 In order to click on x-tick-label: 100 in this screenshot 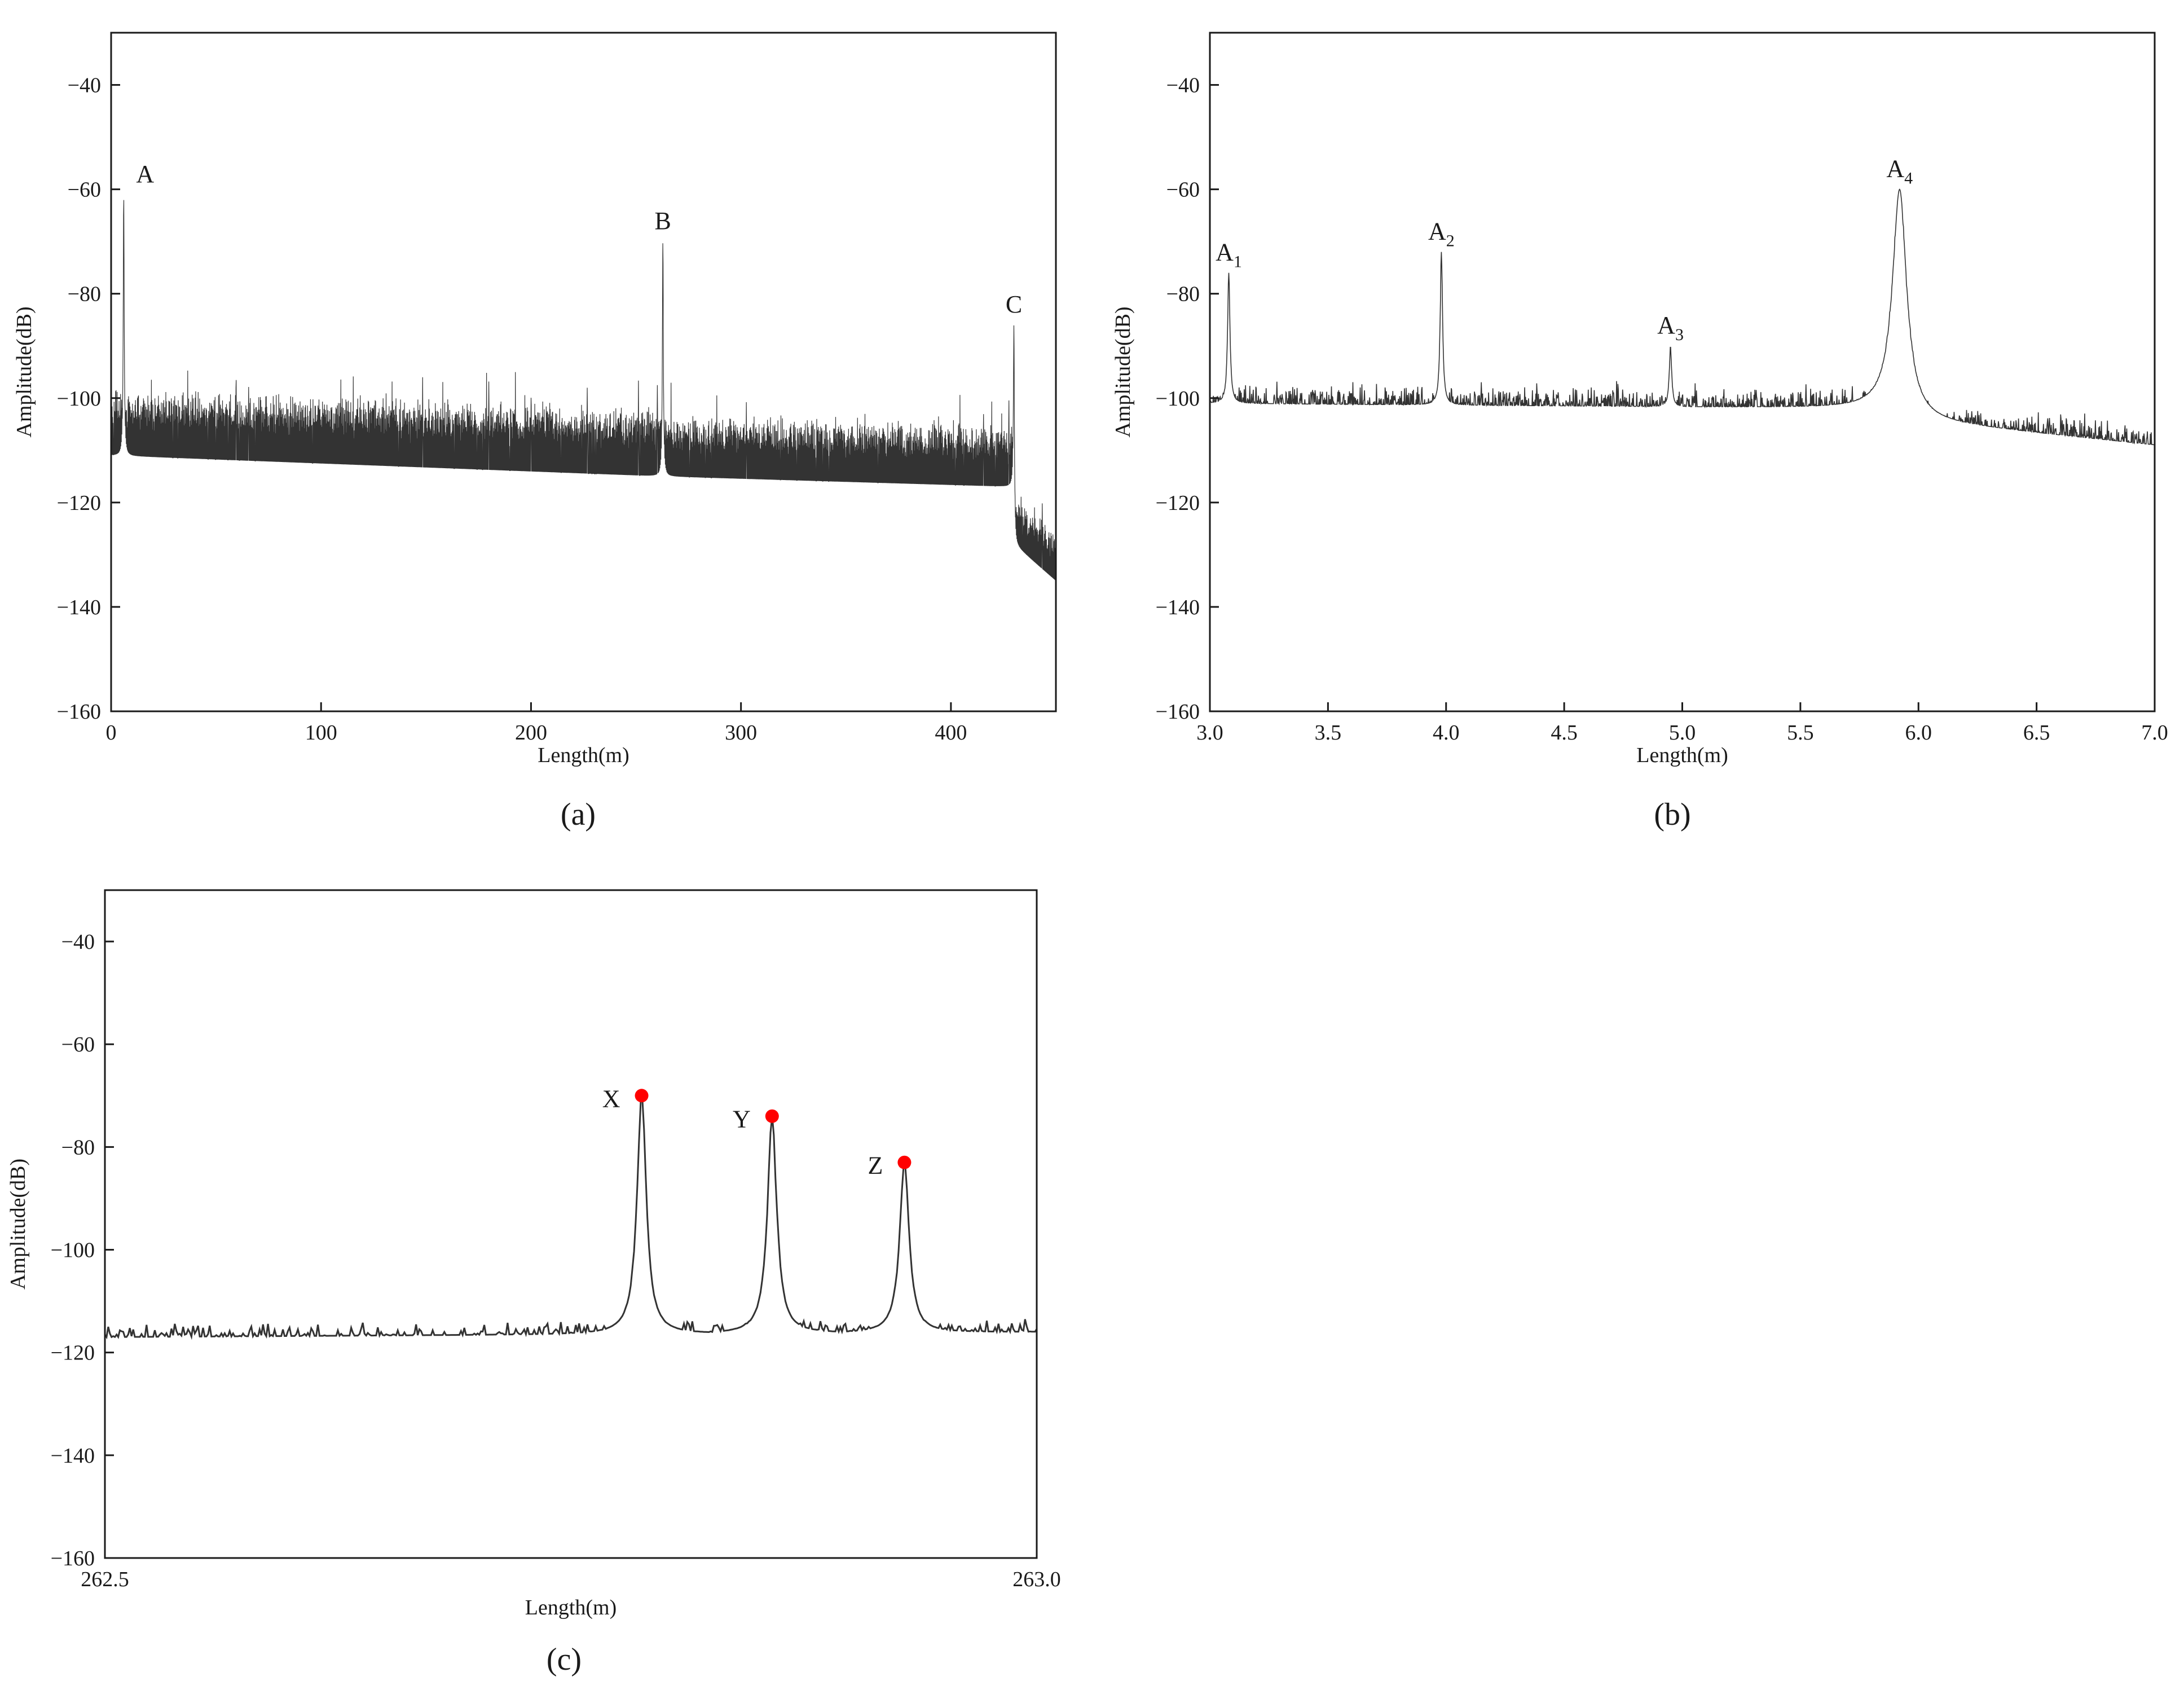, I will do `click(321, 733)`.